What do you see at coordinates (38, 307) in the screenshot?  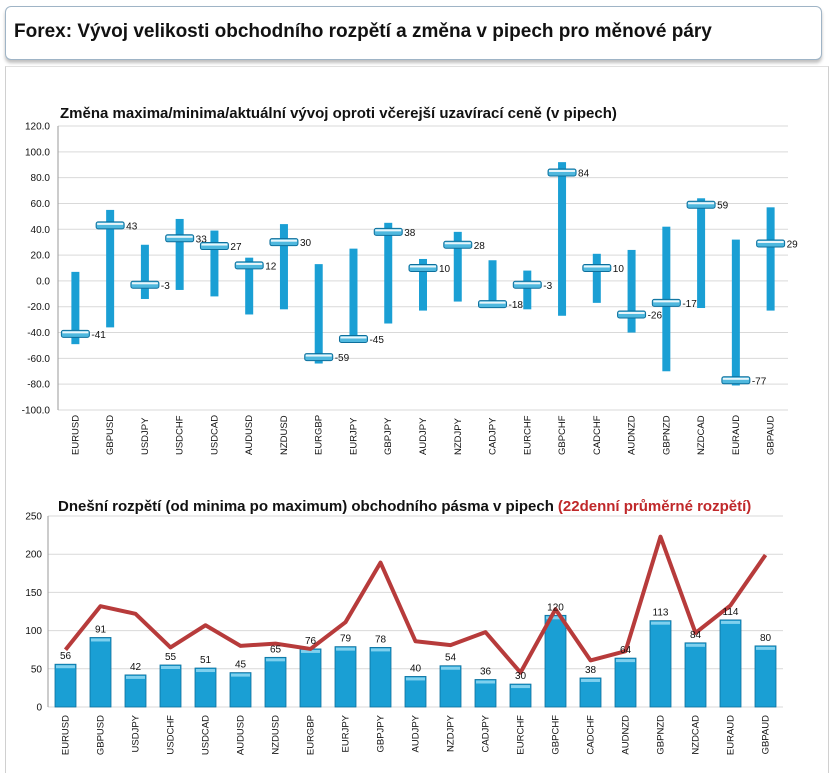 I see `c1-ytick-label: -20.0` at bounding box center [38, 307].